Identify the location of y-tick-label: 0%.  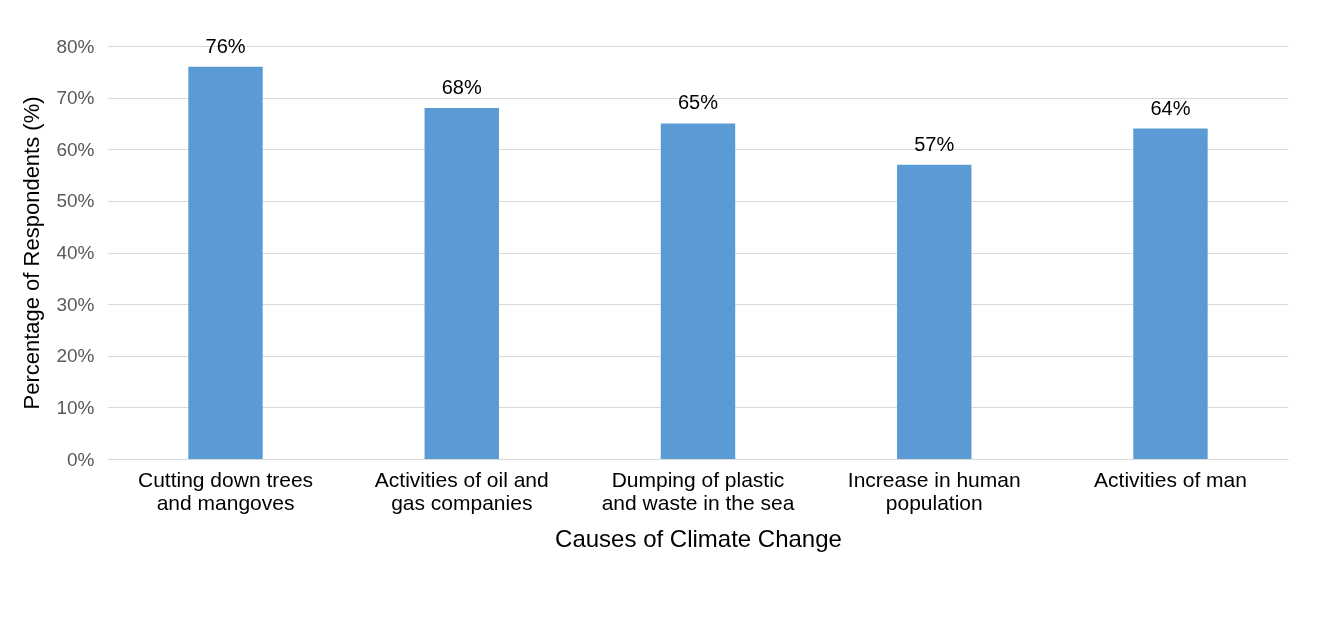
(81, 459).